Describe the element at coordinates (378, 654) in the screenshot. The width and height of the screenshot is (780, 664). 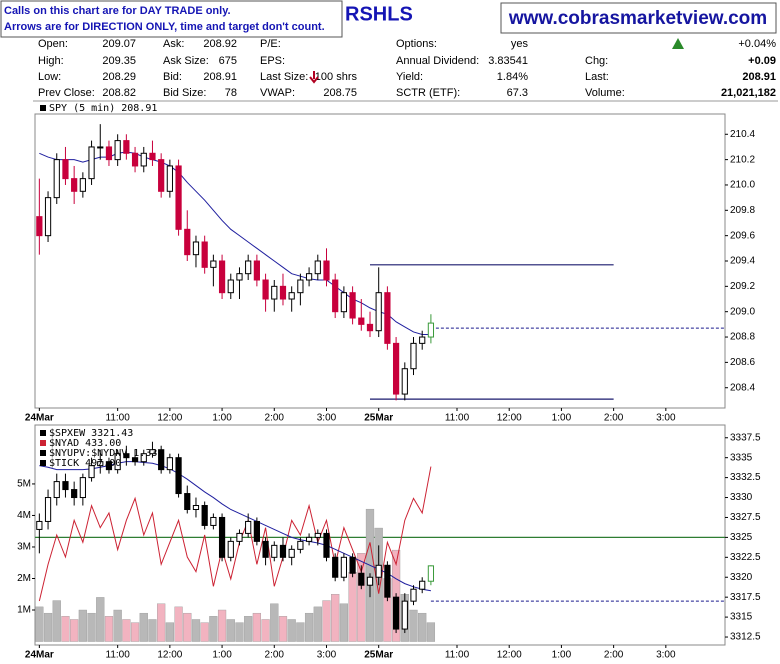
I see `x-tick-label: 25Mar` at that location.